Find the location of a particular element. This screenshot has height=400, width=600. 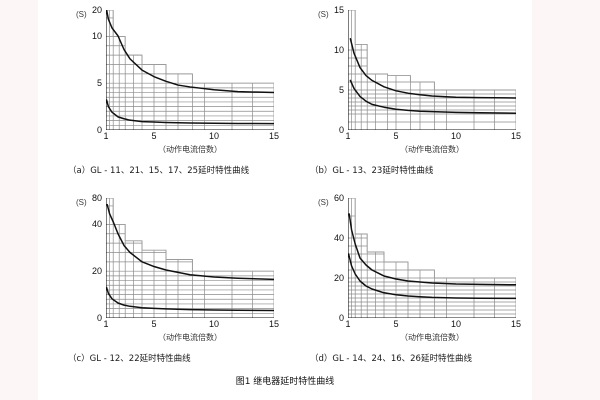

y-axis-ticks-a: 0 5 10 20 is located at coordinates (85, 70).